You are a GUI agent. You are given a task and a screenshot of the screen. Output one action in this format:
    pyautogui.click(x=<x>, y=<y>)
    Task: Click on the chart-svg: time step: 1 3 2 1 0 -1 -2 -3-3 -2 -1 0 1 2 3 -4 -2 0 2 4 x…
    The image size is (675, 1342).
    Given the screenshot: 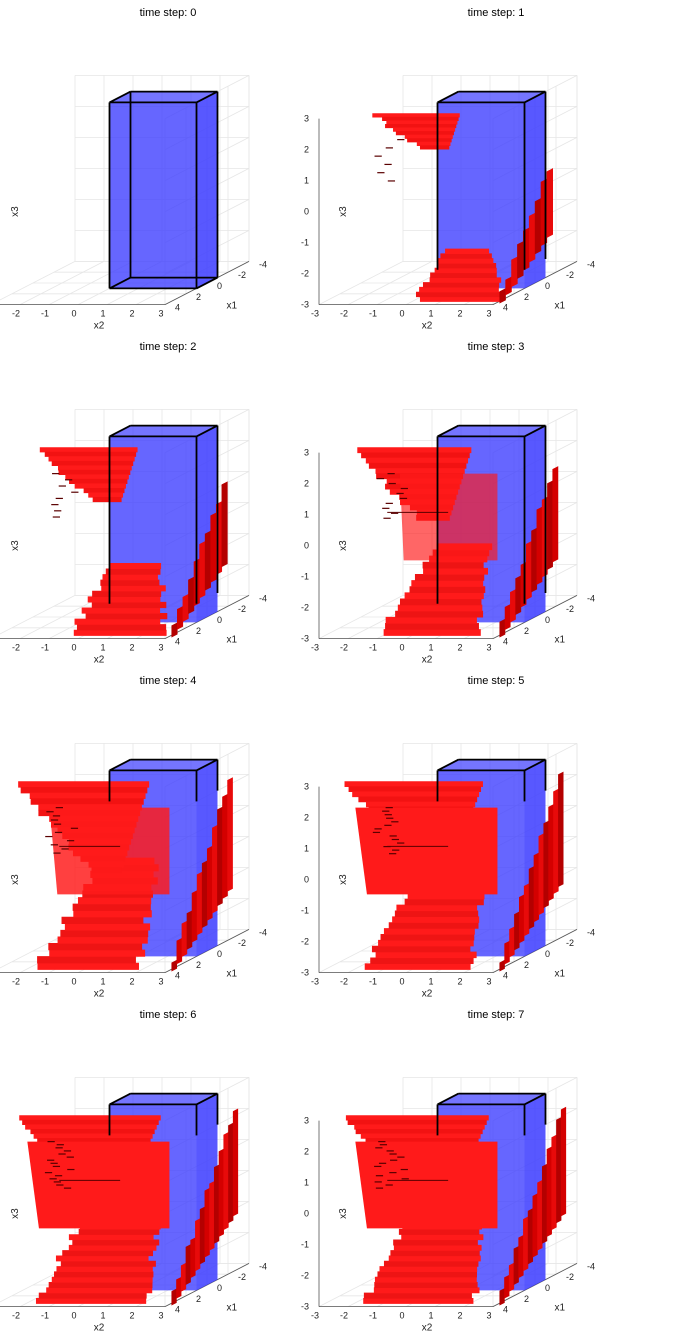 What is the action you would take?
    pyautogui.click(x=448, y=169)
    